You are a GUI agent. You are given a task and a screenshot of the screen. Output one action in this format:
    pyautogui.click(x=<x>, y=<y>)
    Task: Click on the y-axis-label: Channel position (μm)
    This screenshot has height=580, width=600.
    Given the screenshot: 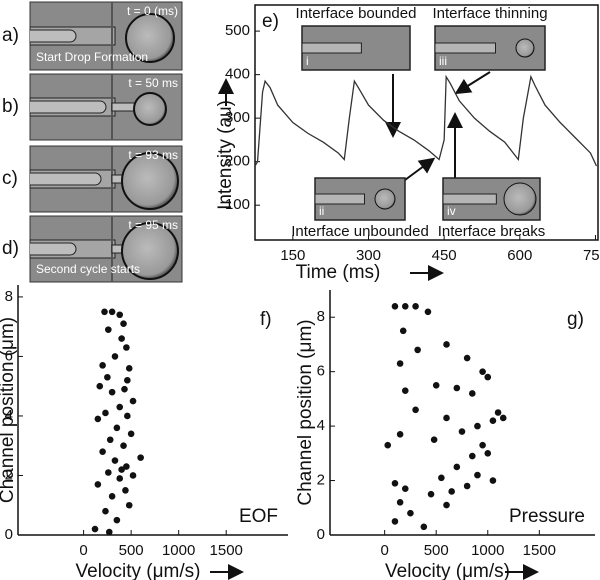 What is the action you would take?
    pyautogui.click(x=9, y=410)
    